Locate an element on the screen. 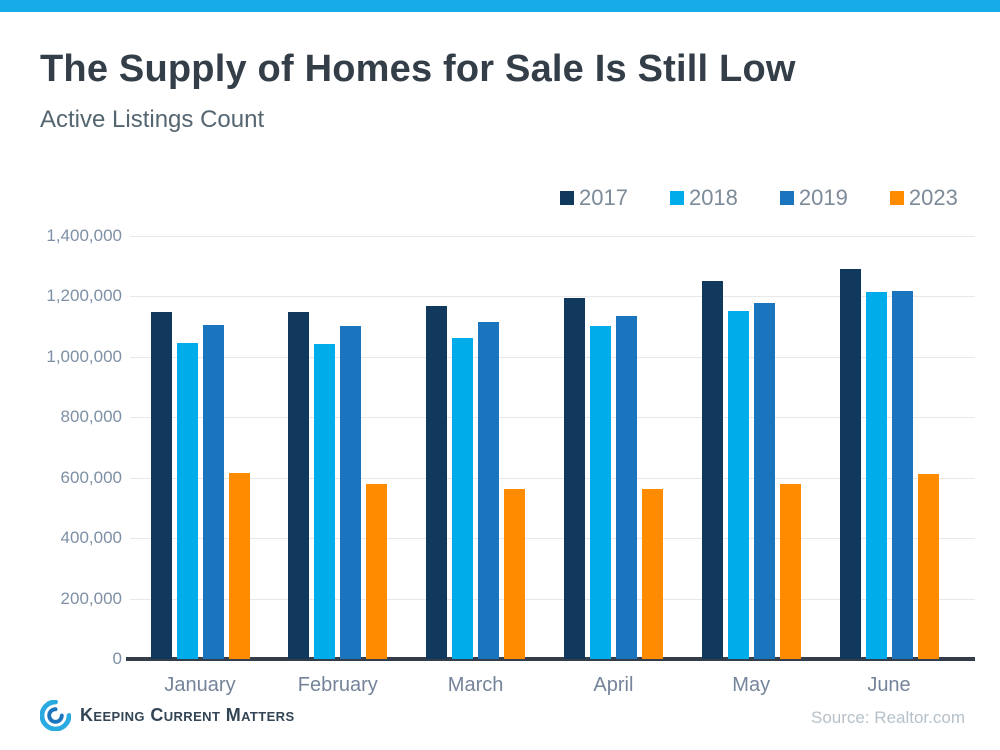 The width and height of the screenshot is (1000, 750). x-axis-labels: January February March April May June is located at coordinates (552, 688).